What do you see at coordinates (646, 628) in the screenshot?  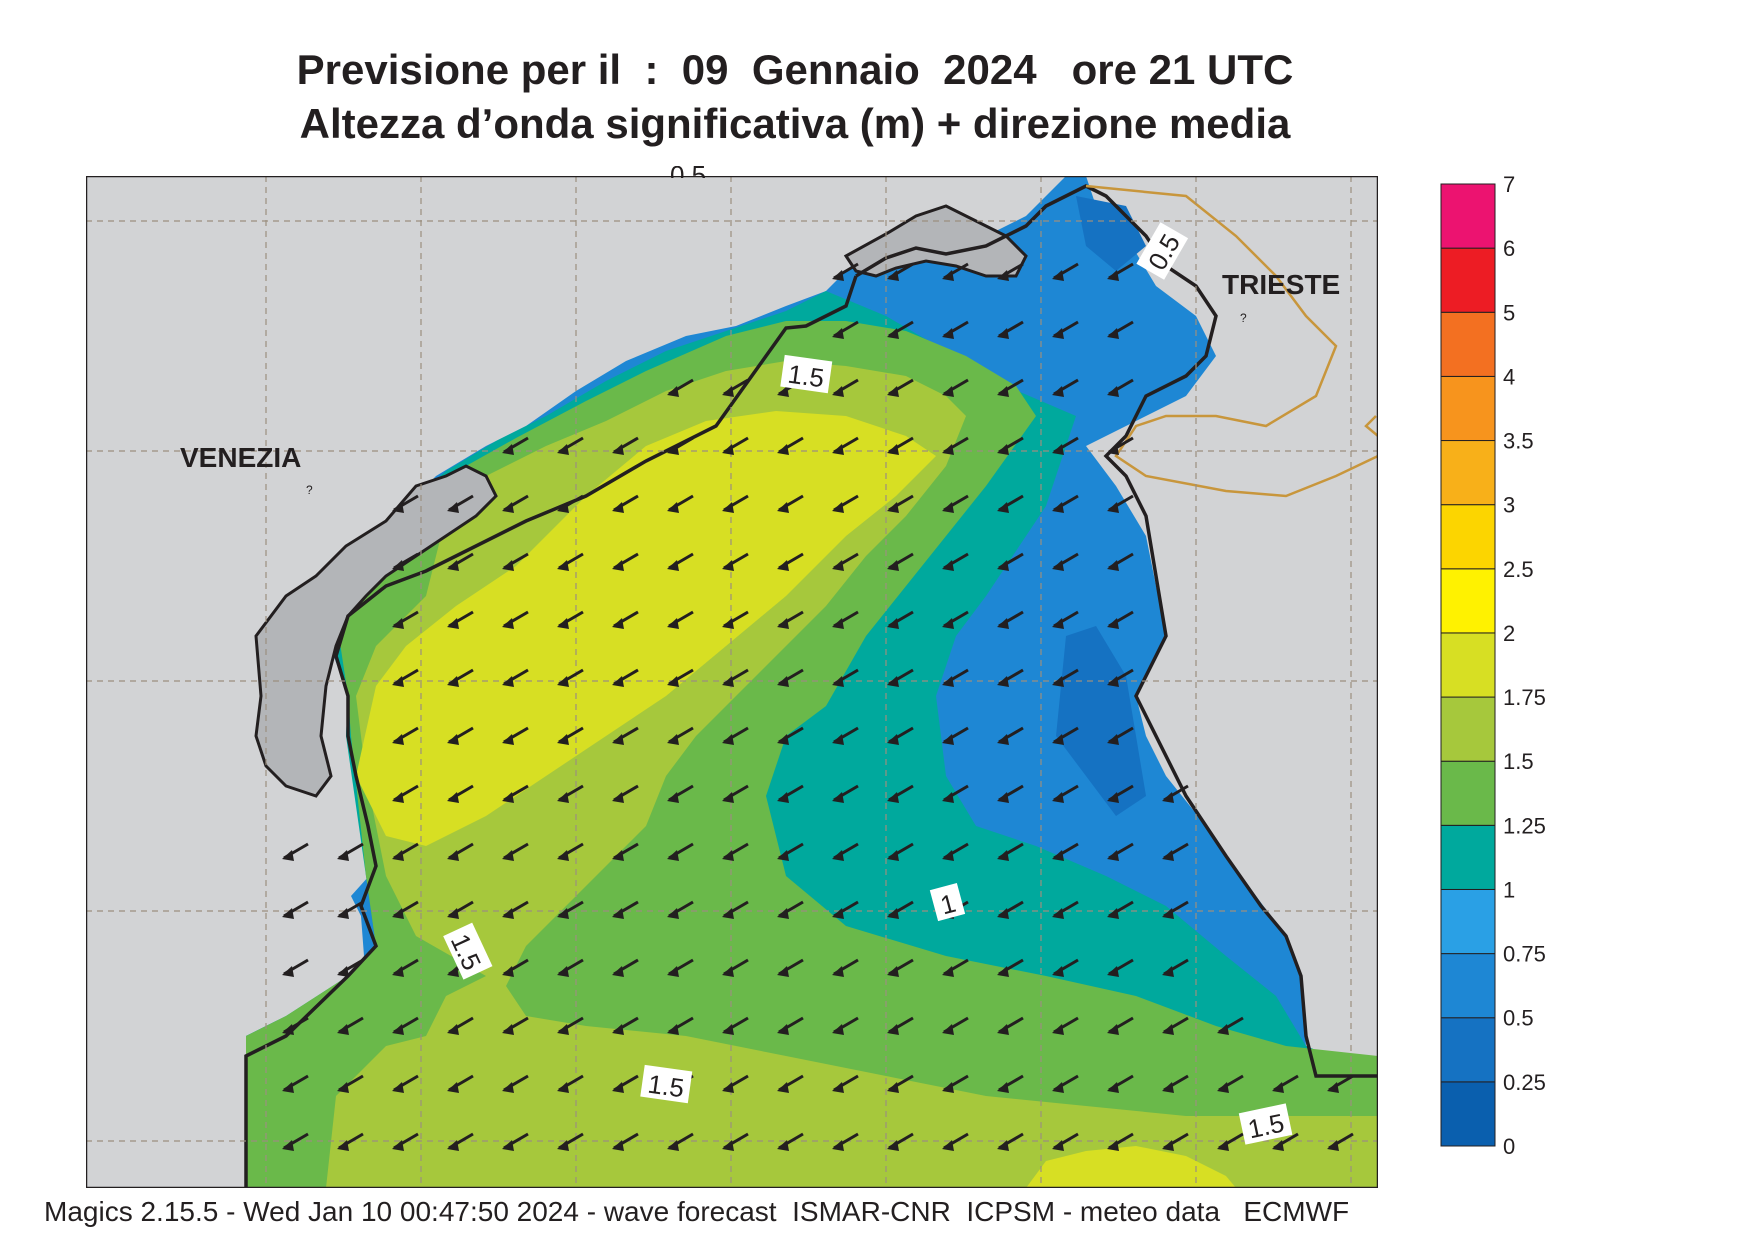 I see `sea-band-1.75-2` at bounding box center [646, 628].